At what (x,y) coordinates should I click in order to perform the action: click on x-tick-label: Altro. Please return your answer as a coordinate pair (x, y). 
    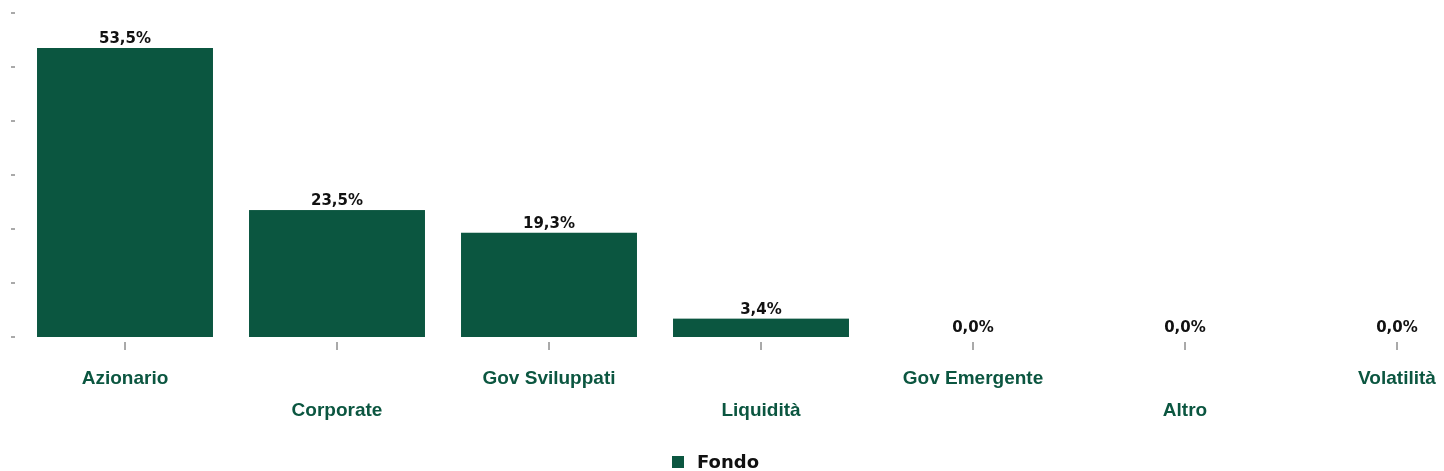
    Looking at the image, I should click on (1185, 409).